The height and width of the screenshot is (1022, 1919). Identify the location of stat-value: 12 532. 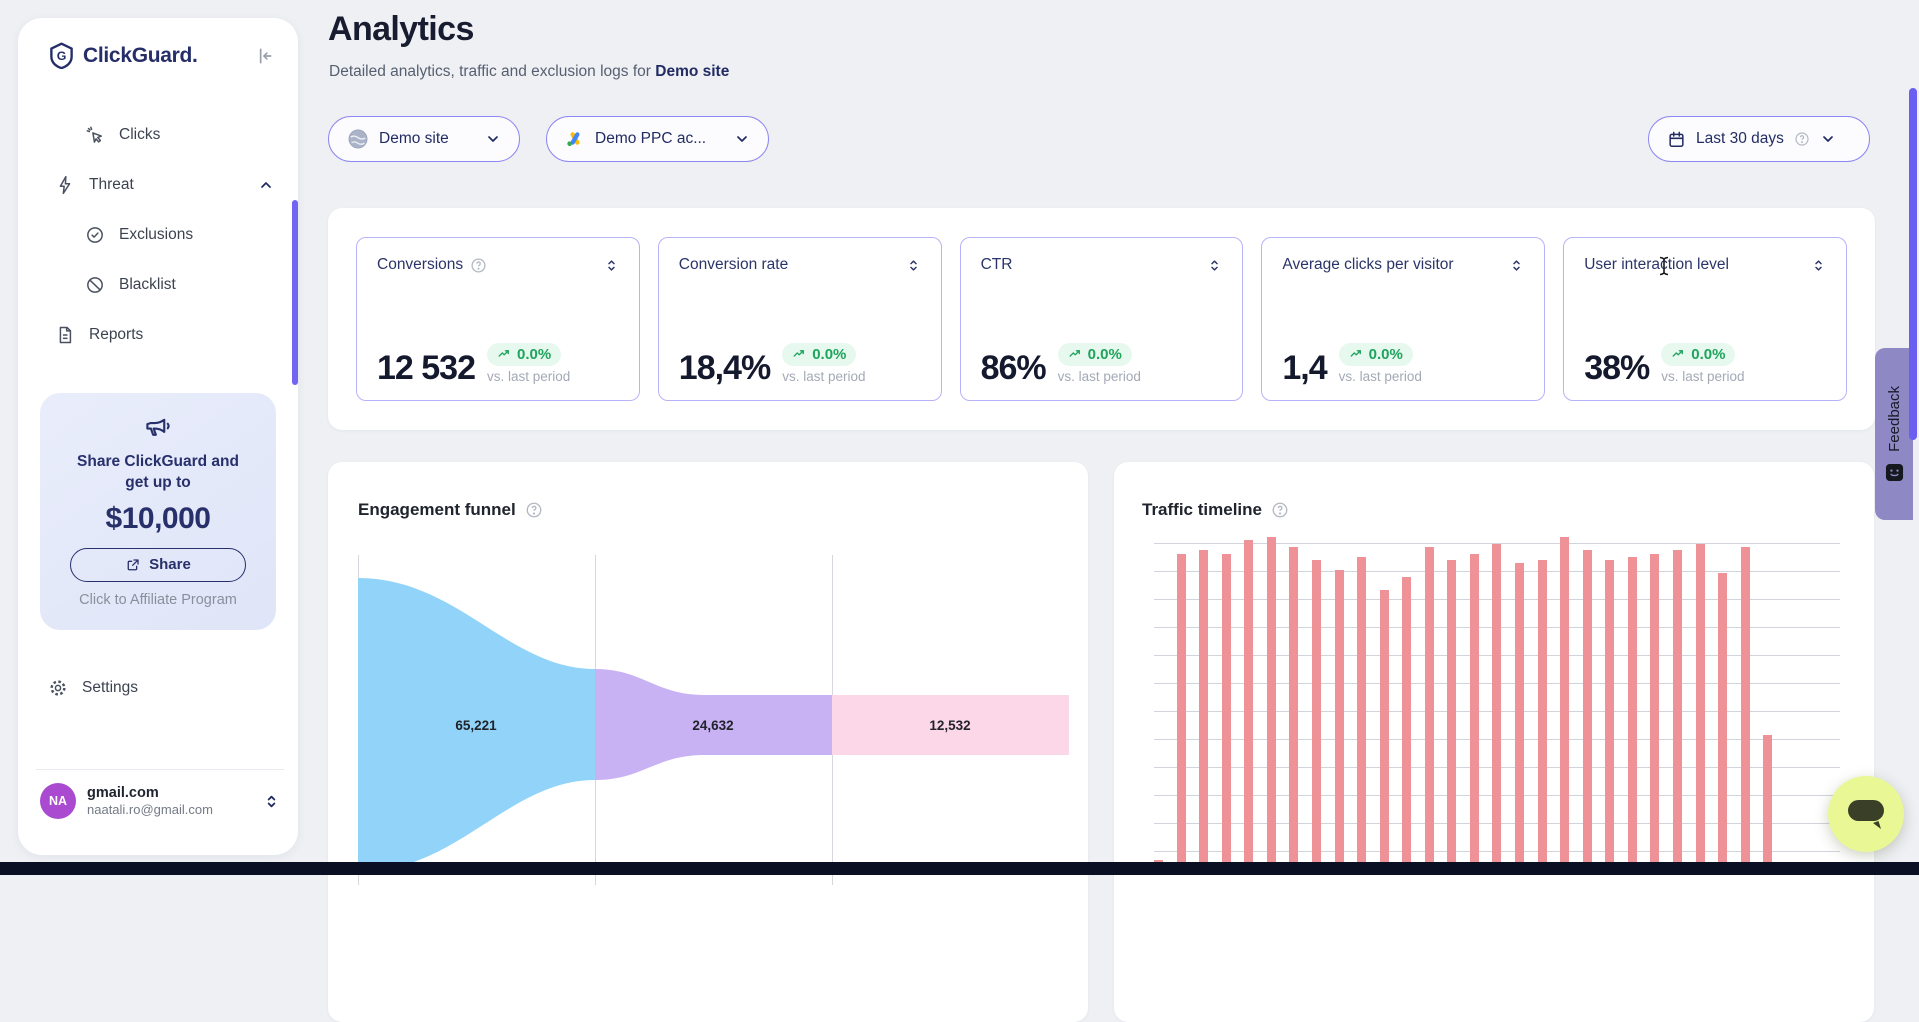
(426, 368).